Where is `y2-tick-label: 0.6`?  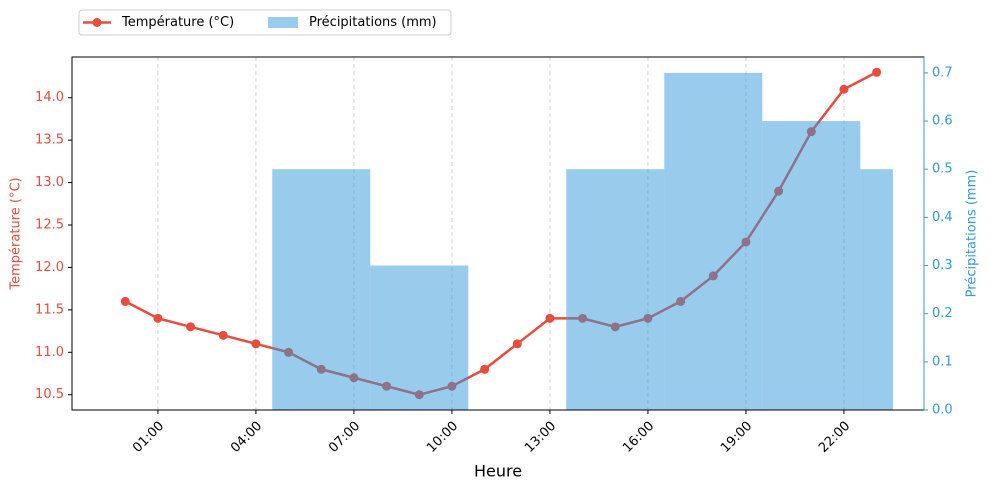 y2-tick-label: 0.6 is located at coordinates (942, 121).